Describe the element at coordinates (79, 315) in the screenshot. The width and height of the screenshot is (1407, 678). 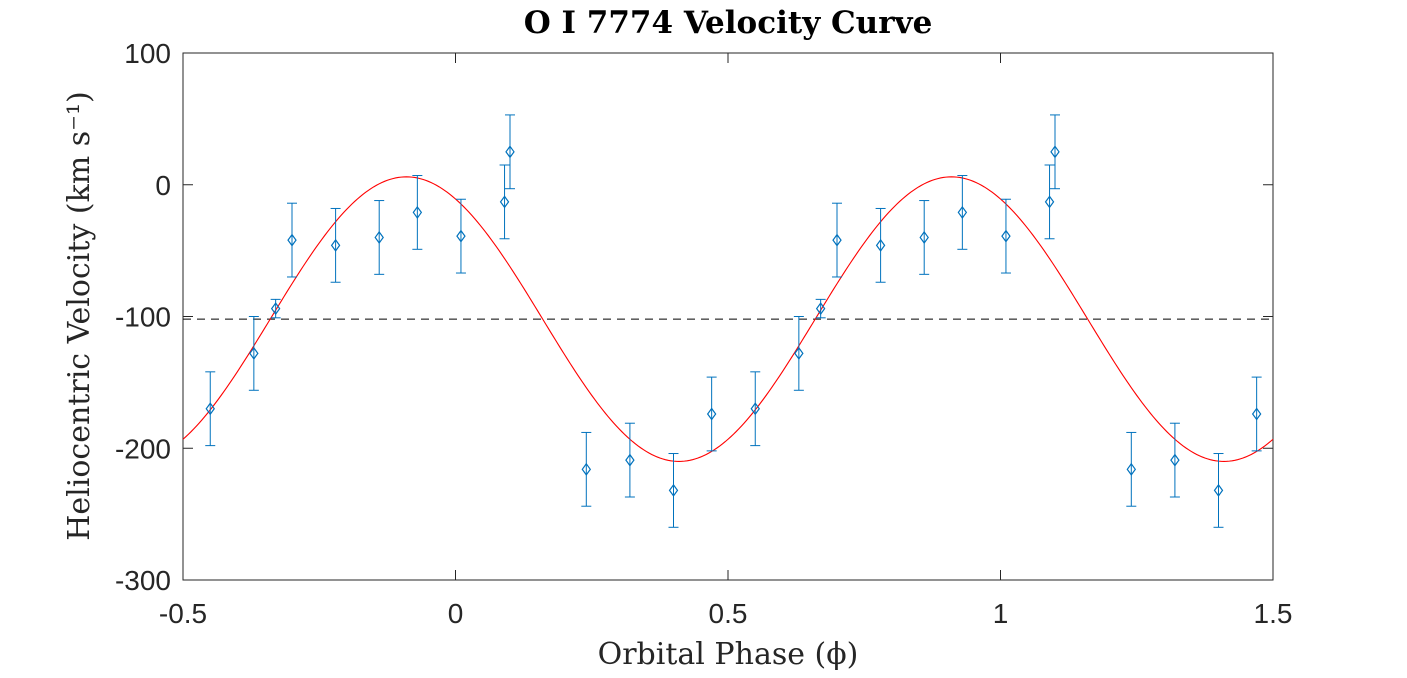
I see `y-axis-label: Heliocentric Velocity (km s⁻¹)` at that location.